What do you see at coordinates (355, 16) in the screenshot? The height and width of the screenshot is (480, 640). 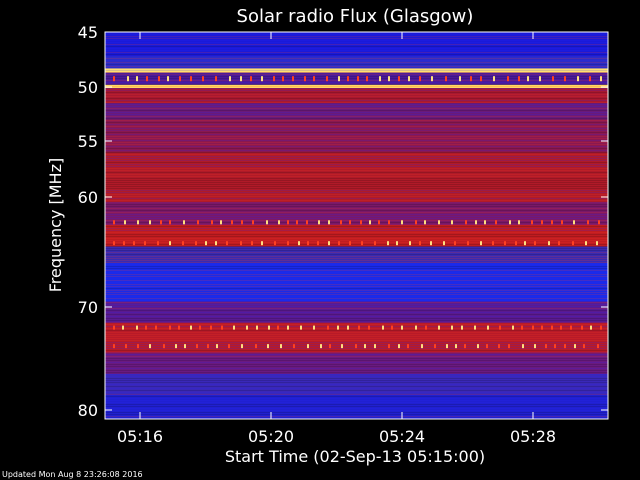 I see `chart-title: Solar radio Flux (Glasgow)` at bounding box center [355, 16].